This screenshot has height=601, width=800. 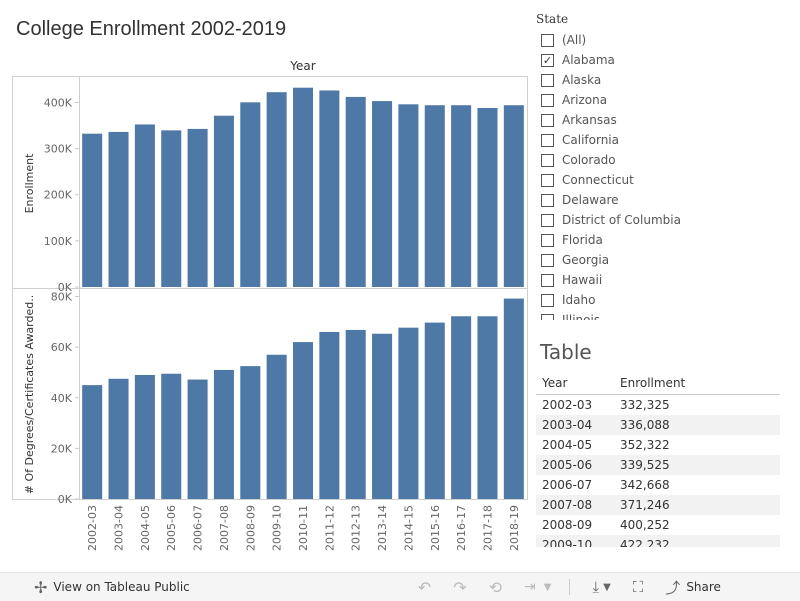 What do you see at coordinates (645, 465) in the screenshot?
I see `cell-enrollment: 339,525` at bounding box center [645, 465].